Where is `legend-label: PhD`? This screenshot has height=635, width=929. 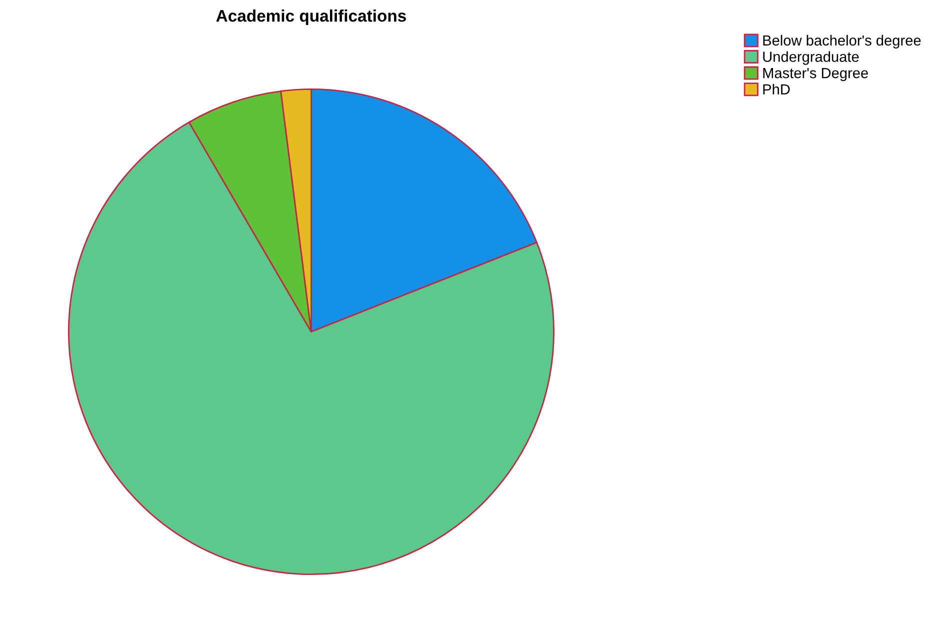
legend-label: PhD is located at coordinates (776, 89).